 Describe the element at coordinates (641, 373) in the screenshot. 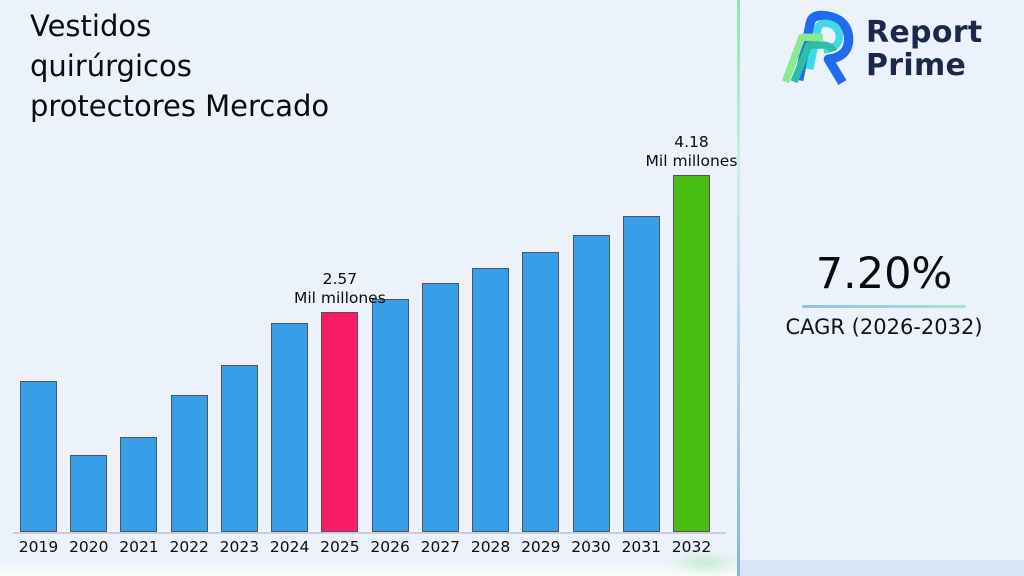

I see `bar-2031` at that location.